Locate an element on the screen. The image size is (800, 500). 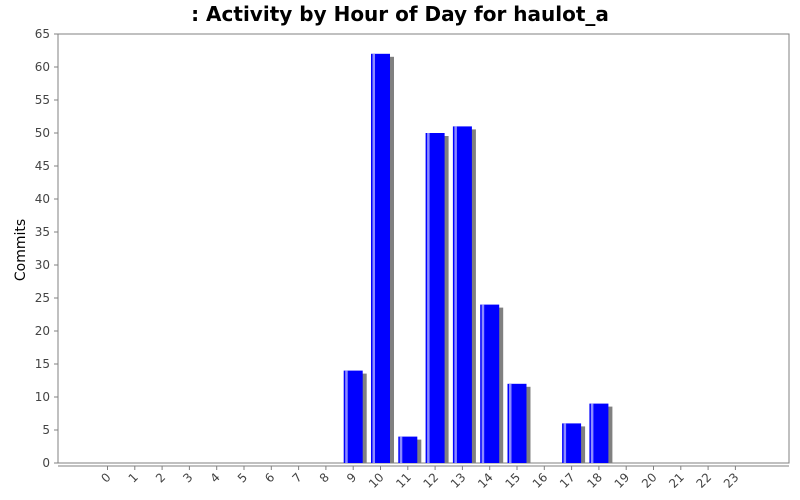
y-axis-label: Commits is located at coordinates (21, 250).